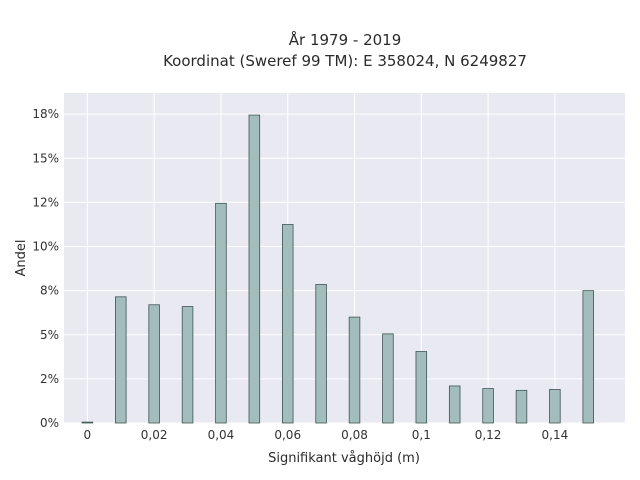 Image resolution: width=640 pixels, height=480 pixels. What do you see at coordinates (21, 258) in the screenshot?
I see `y-axis-label: Andel` at bounding box center [21, 258].